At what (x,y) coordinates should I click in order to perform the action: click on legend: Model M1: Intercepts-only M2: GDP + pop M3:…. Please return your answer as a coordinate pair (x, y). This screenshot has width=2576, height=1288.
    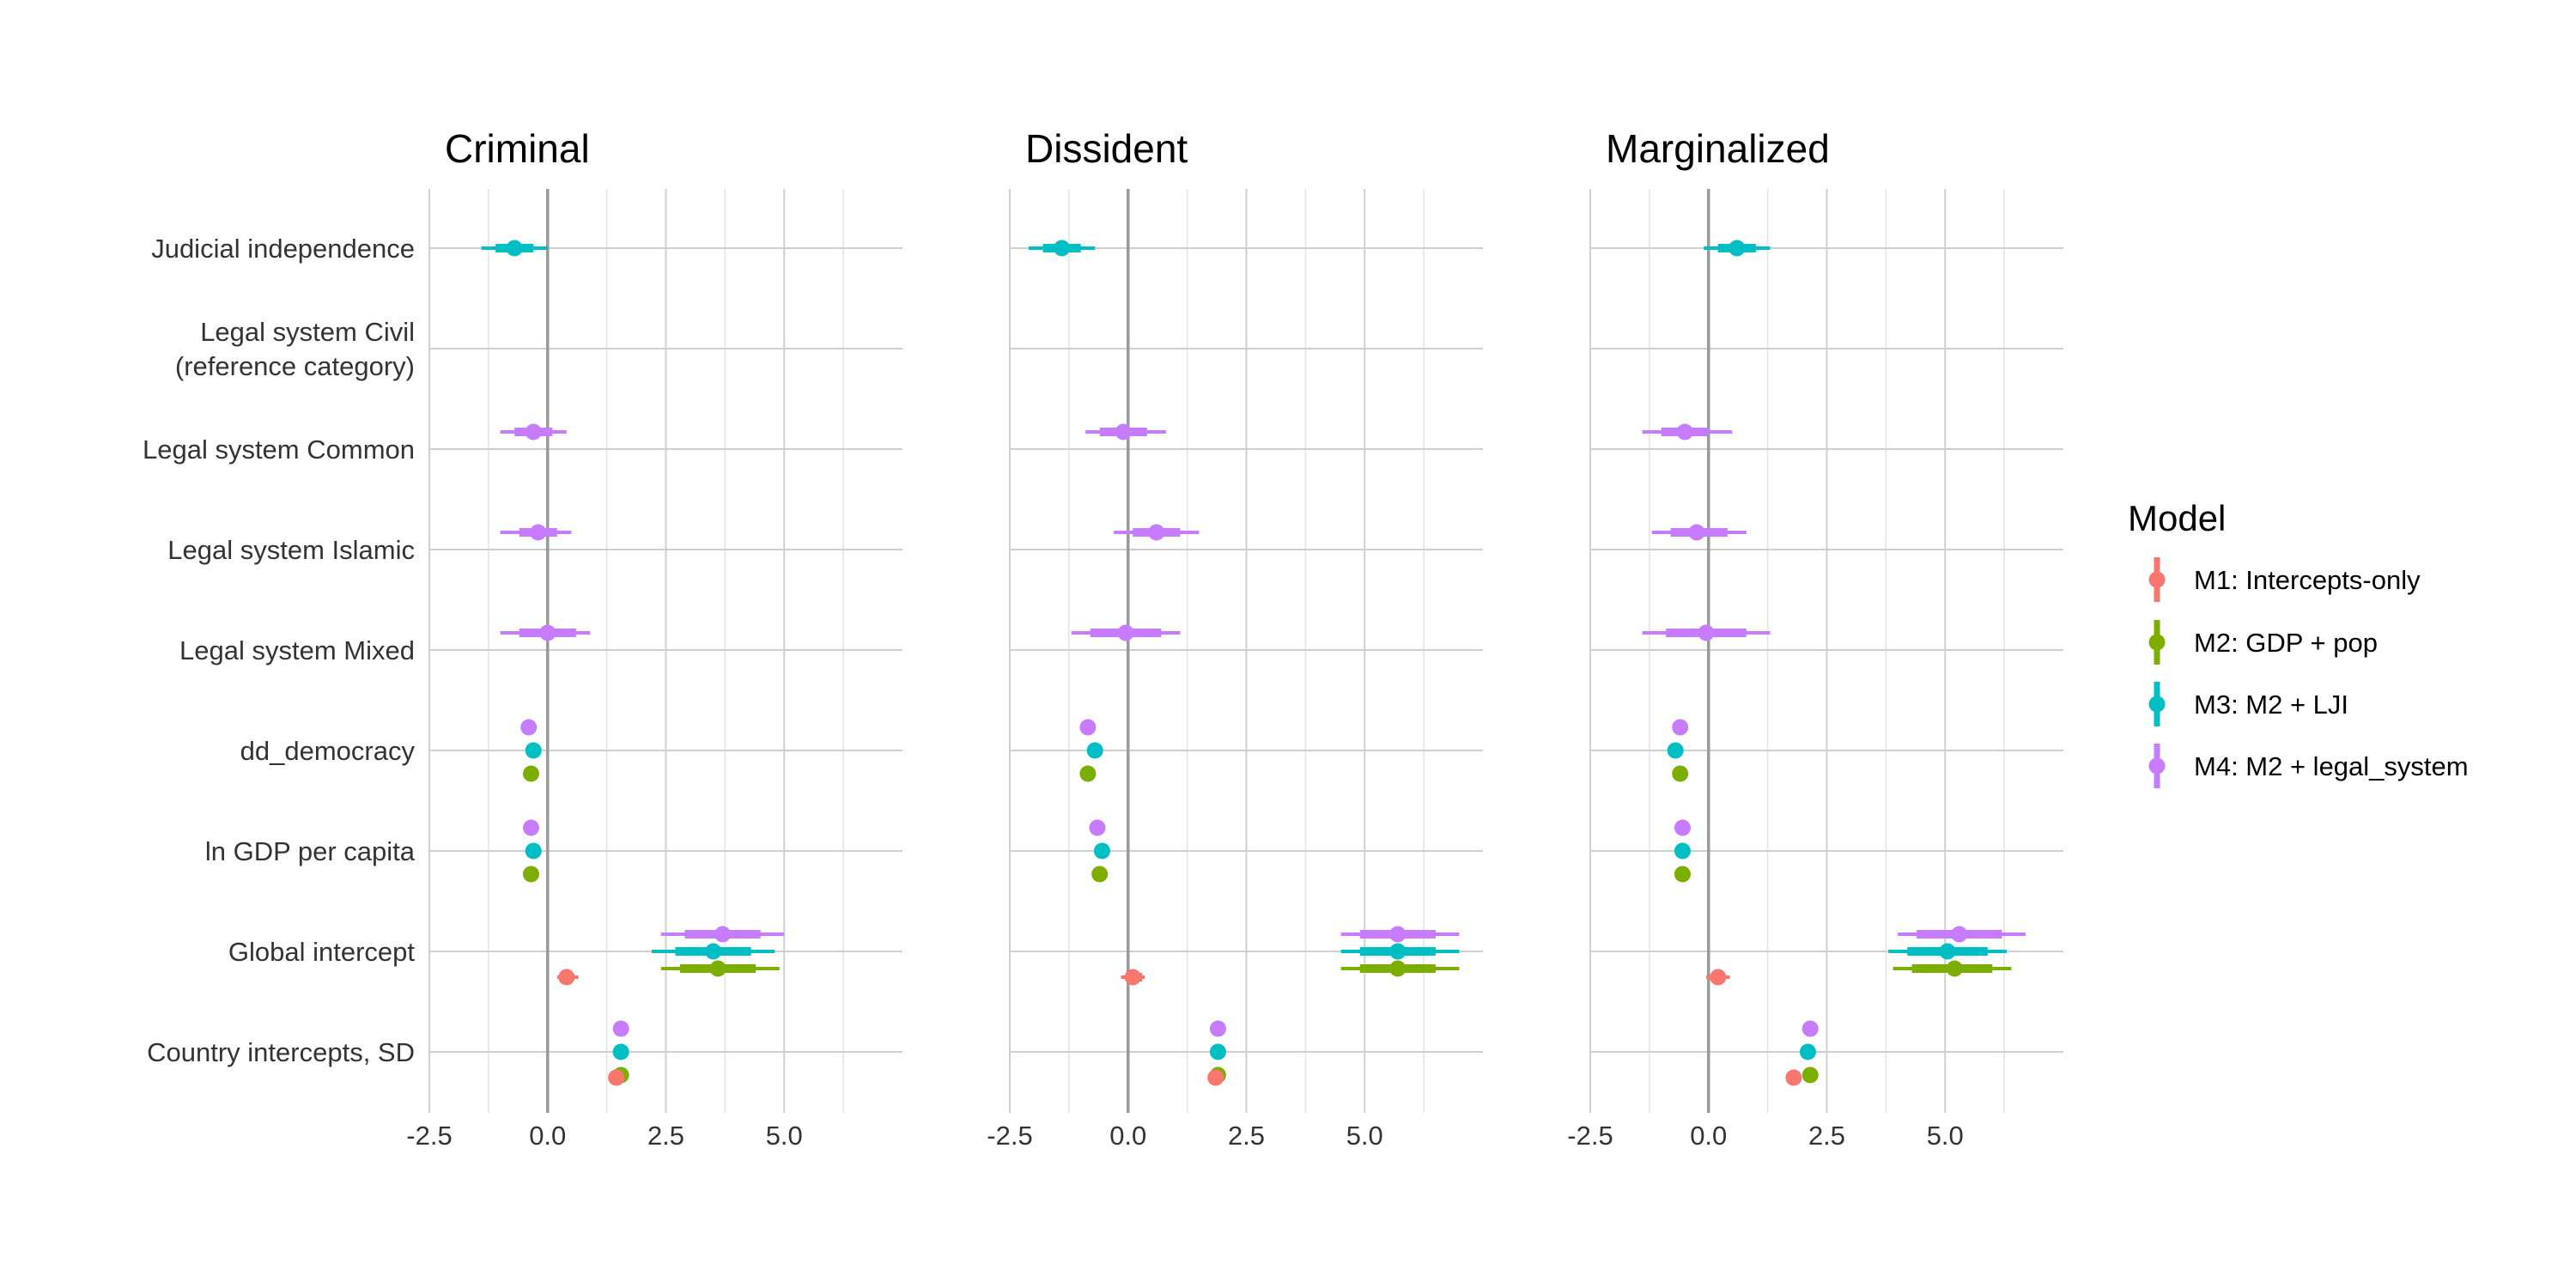
    Looking at the image, I should click on (2298, 643).